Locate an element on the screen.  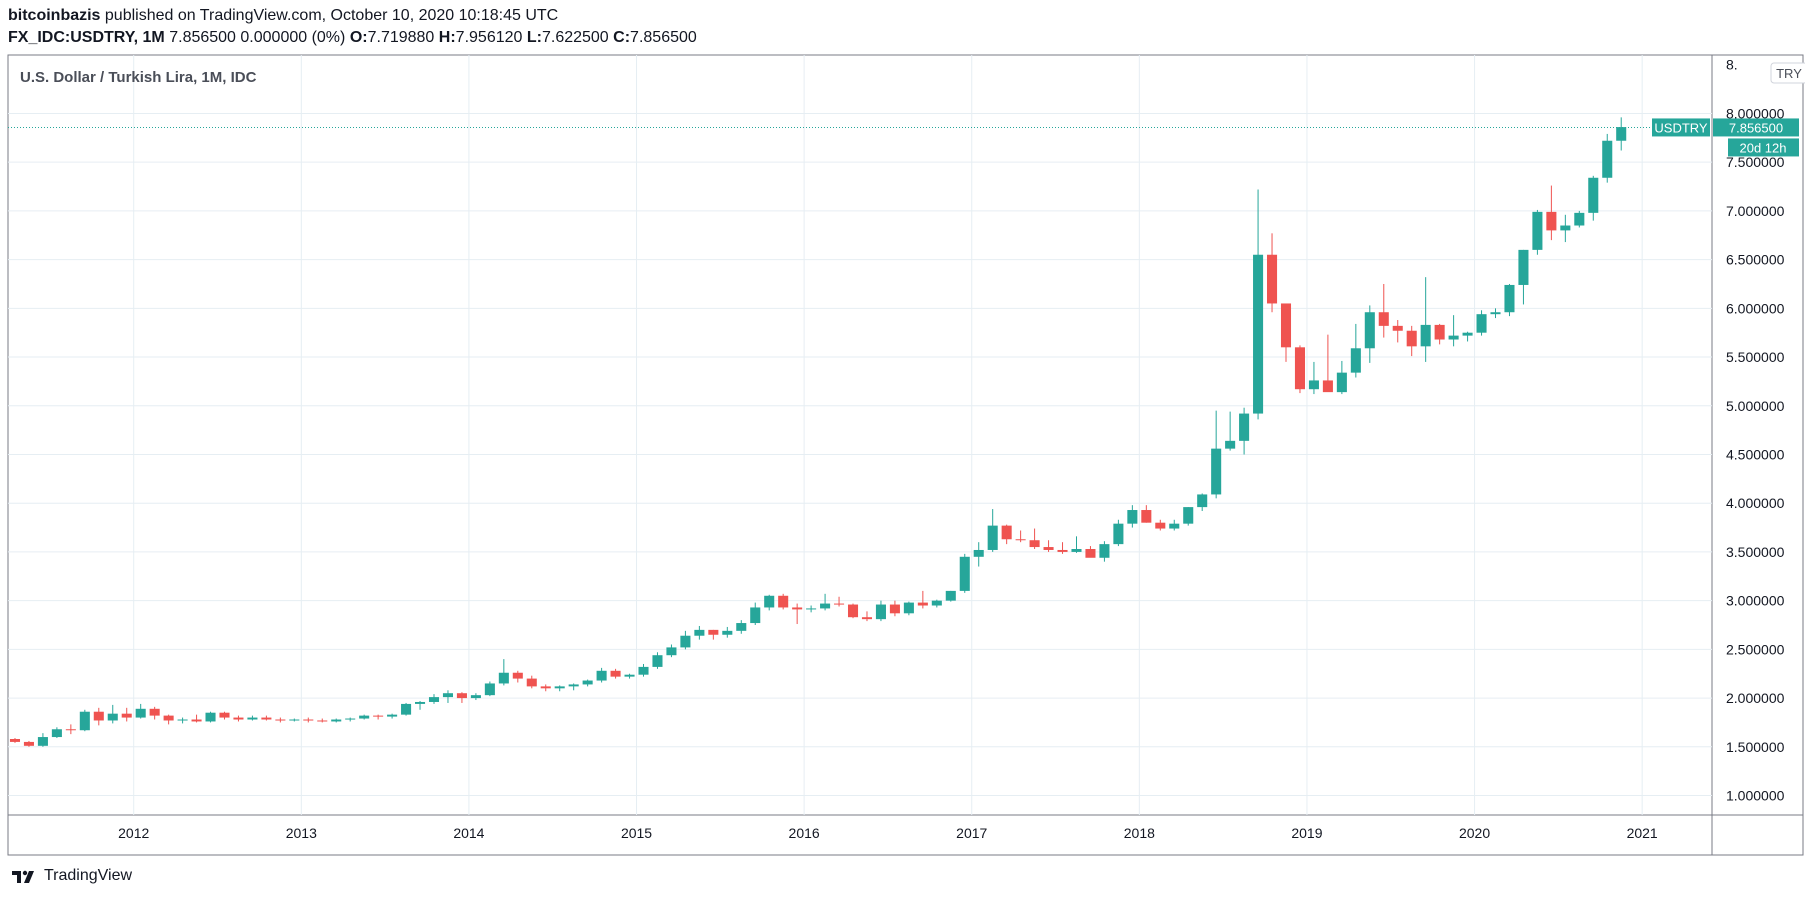
currency-badge: TRY is located at coordinates (1787, 73).